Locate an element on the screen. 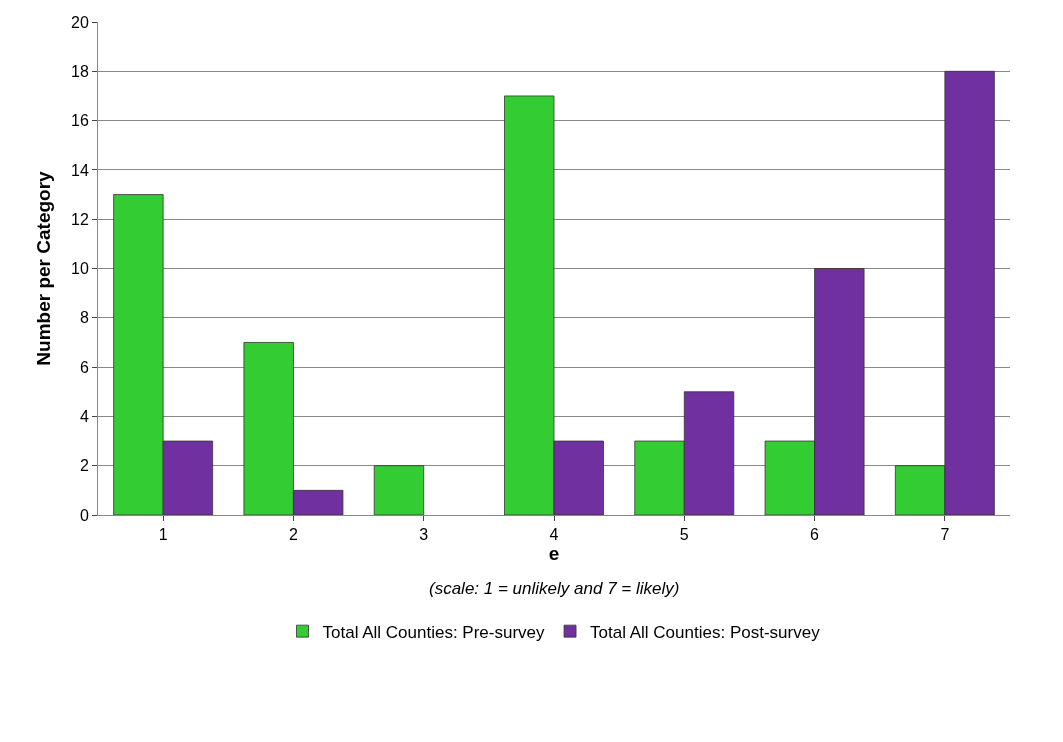  x-tick-label: 5 is located at coordinates (684, 535).